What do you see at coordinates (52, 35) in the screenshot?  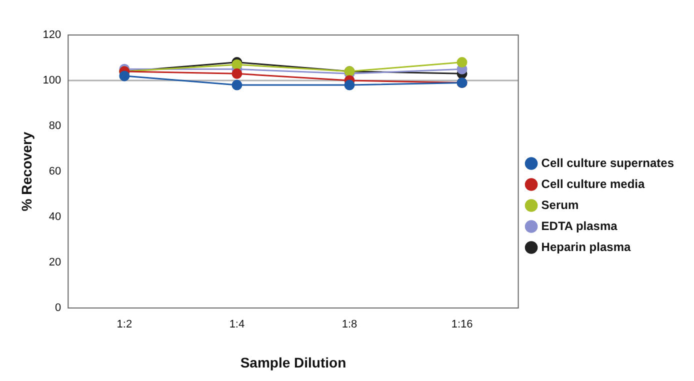 I see `y-tick-label: 120` at bounding box center [52, 35].